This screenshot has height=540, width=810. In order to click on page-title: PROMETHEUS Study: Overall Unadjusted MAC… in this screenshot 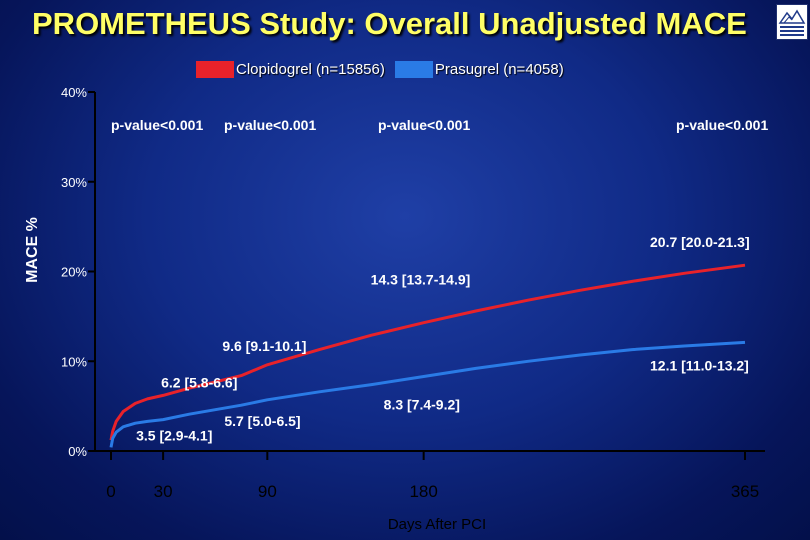, I will do `click(389, 23)`.